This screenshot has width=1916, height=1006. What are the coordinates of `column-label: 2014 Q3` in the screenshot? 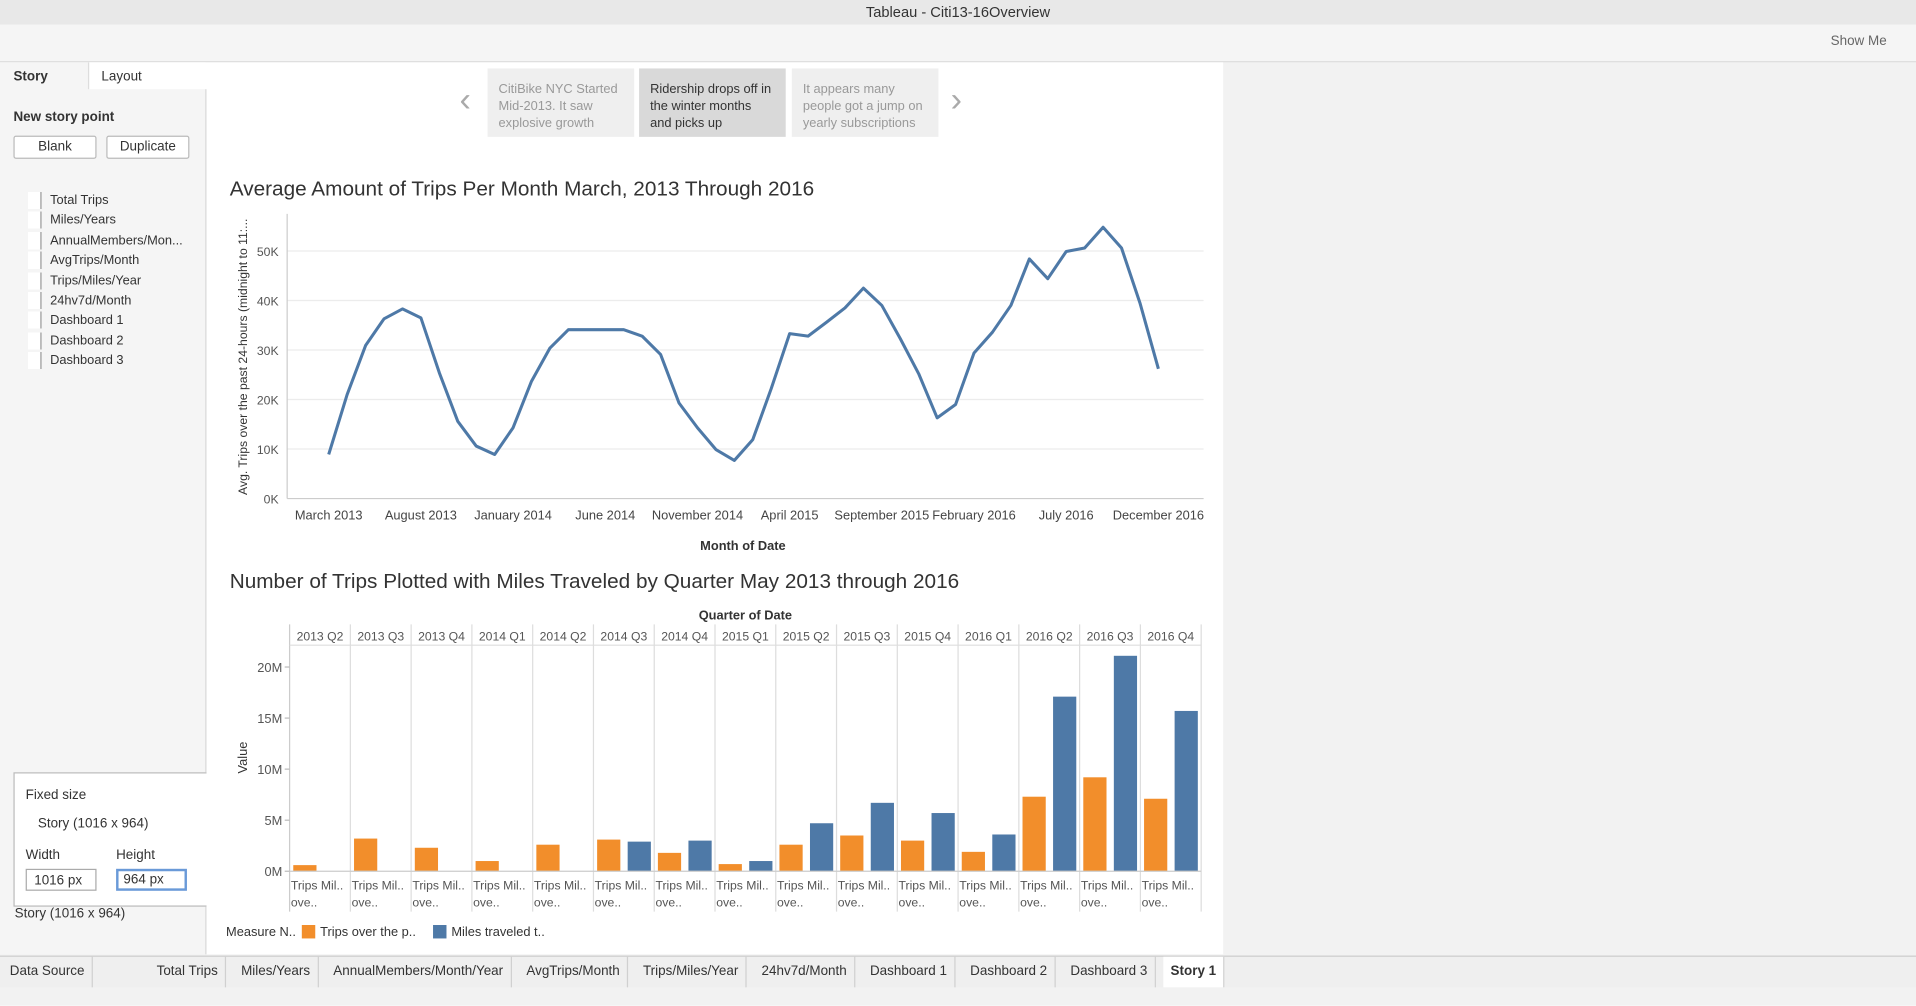 It's located at (623, 636).